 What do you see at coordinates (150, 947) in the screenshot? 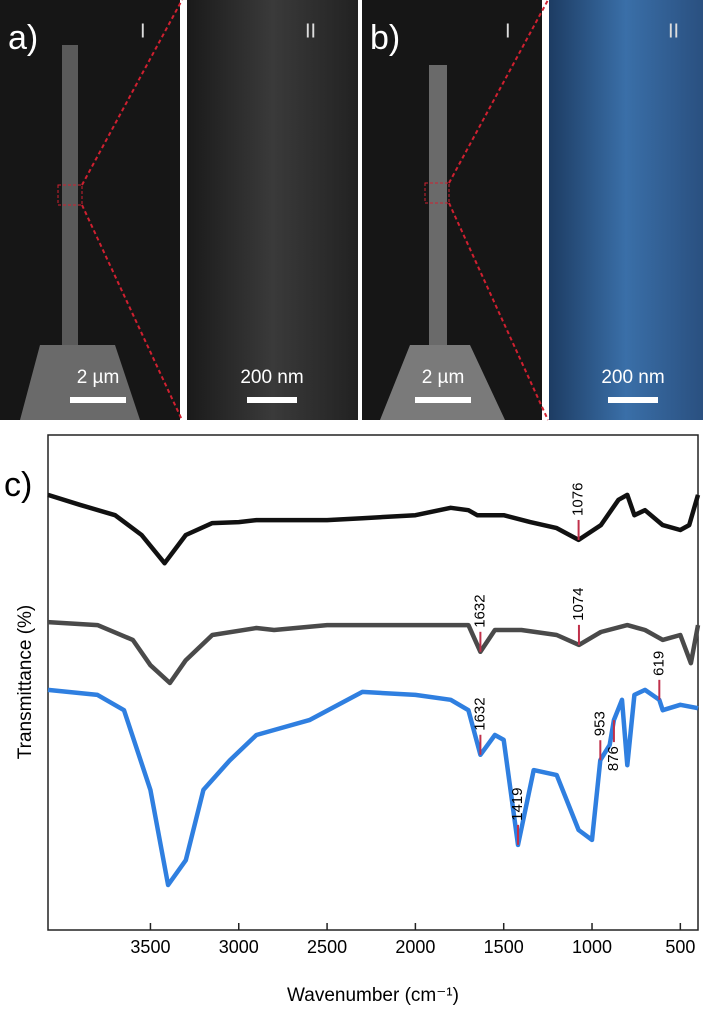
I see `x-tick-label: 3500` at bounding box center [150, 947].